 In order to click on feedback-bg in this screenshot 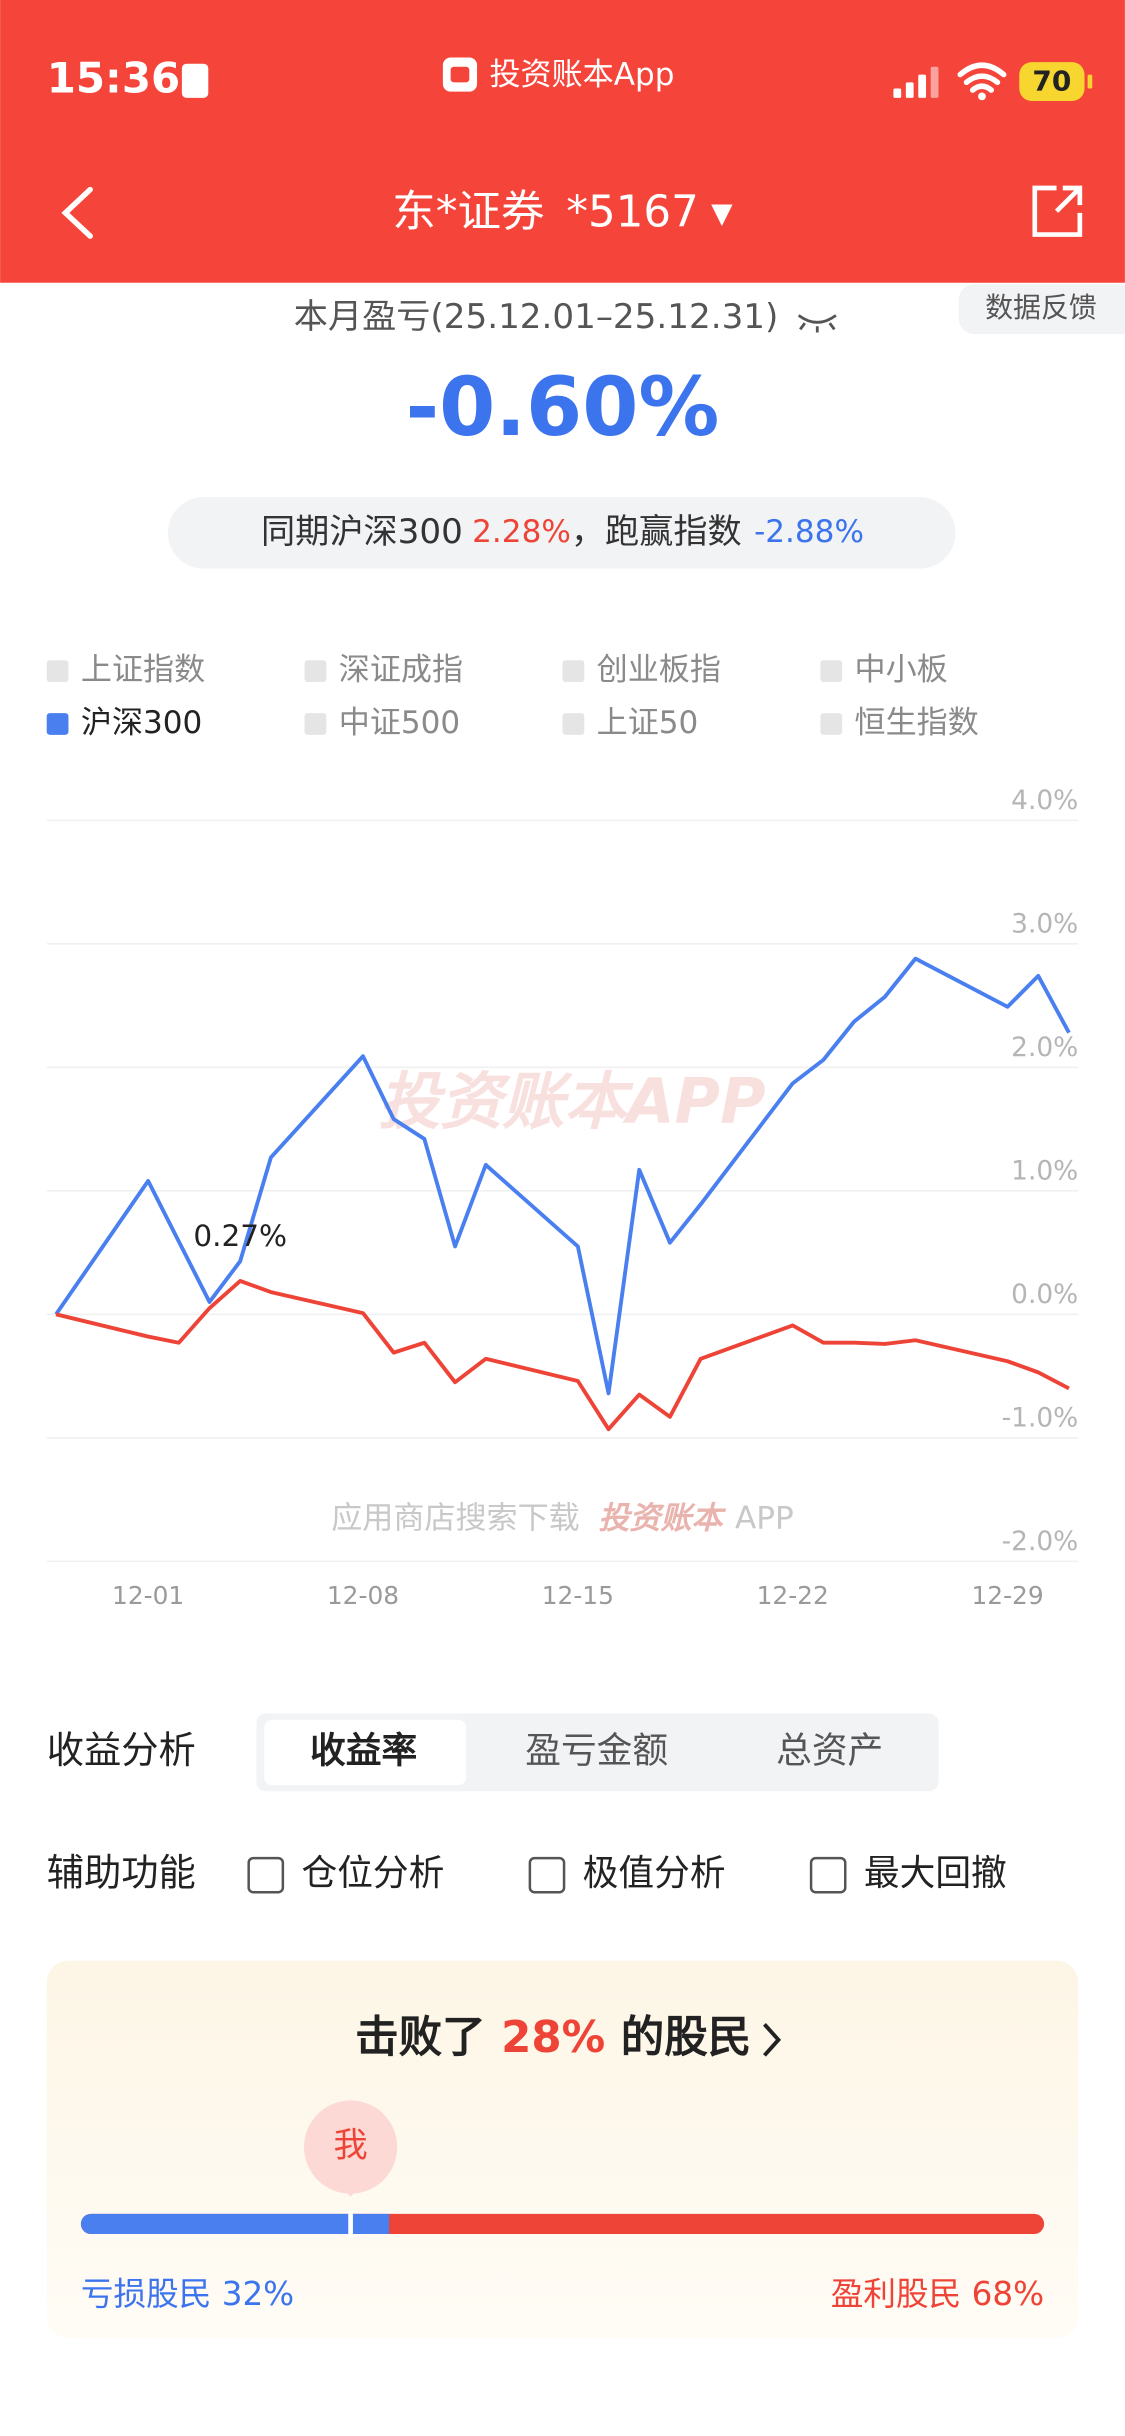, I will do `click(1041, 309)`.